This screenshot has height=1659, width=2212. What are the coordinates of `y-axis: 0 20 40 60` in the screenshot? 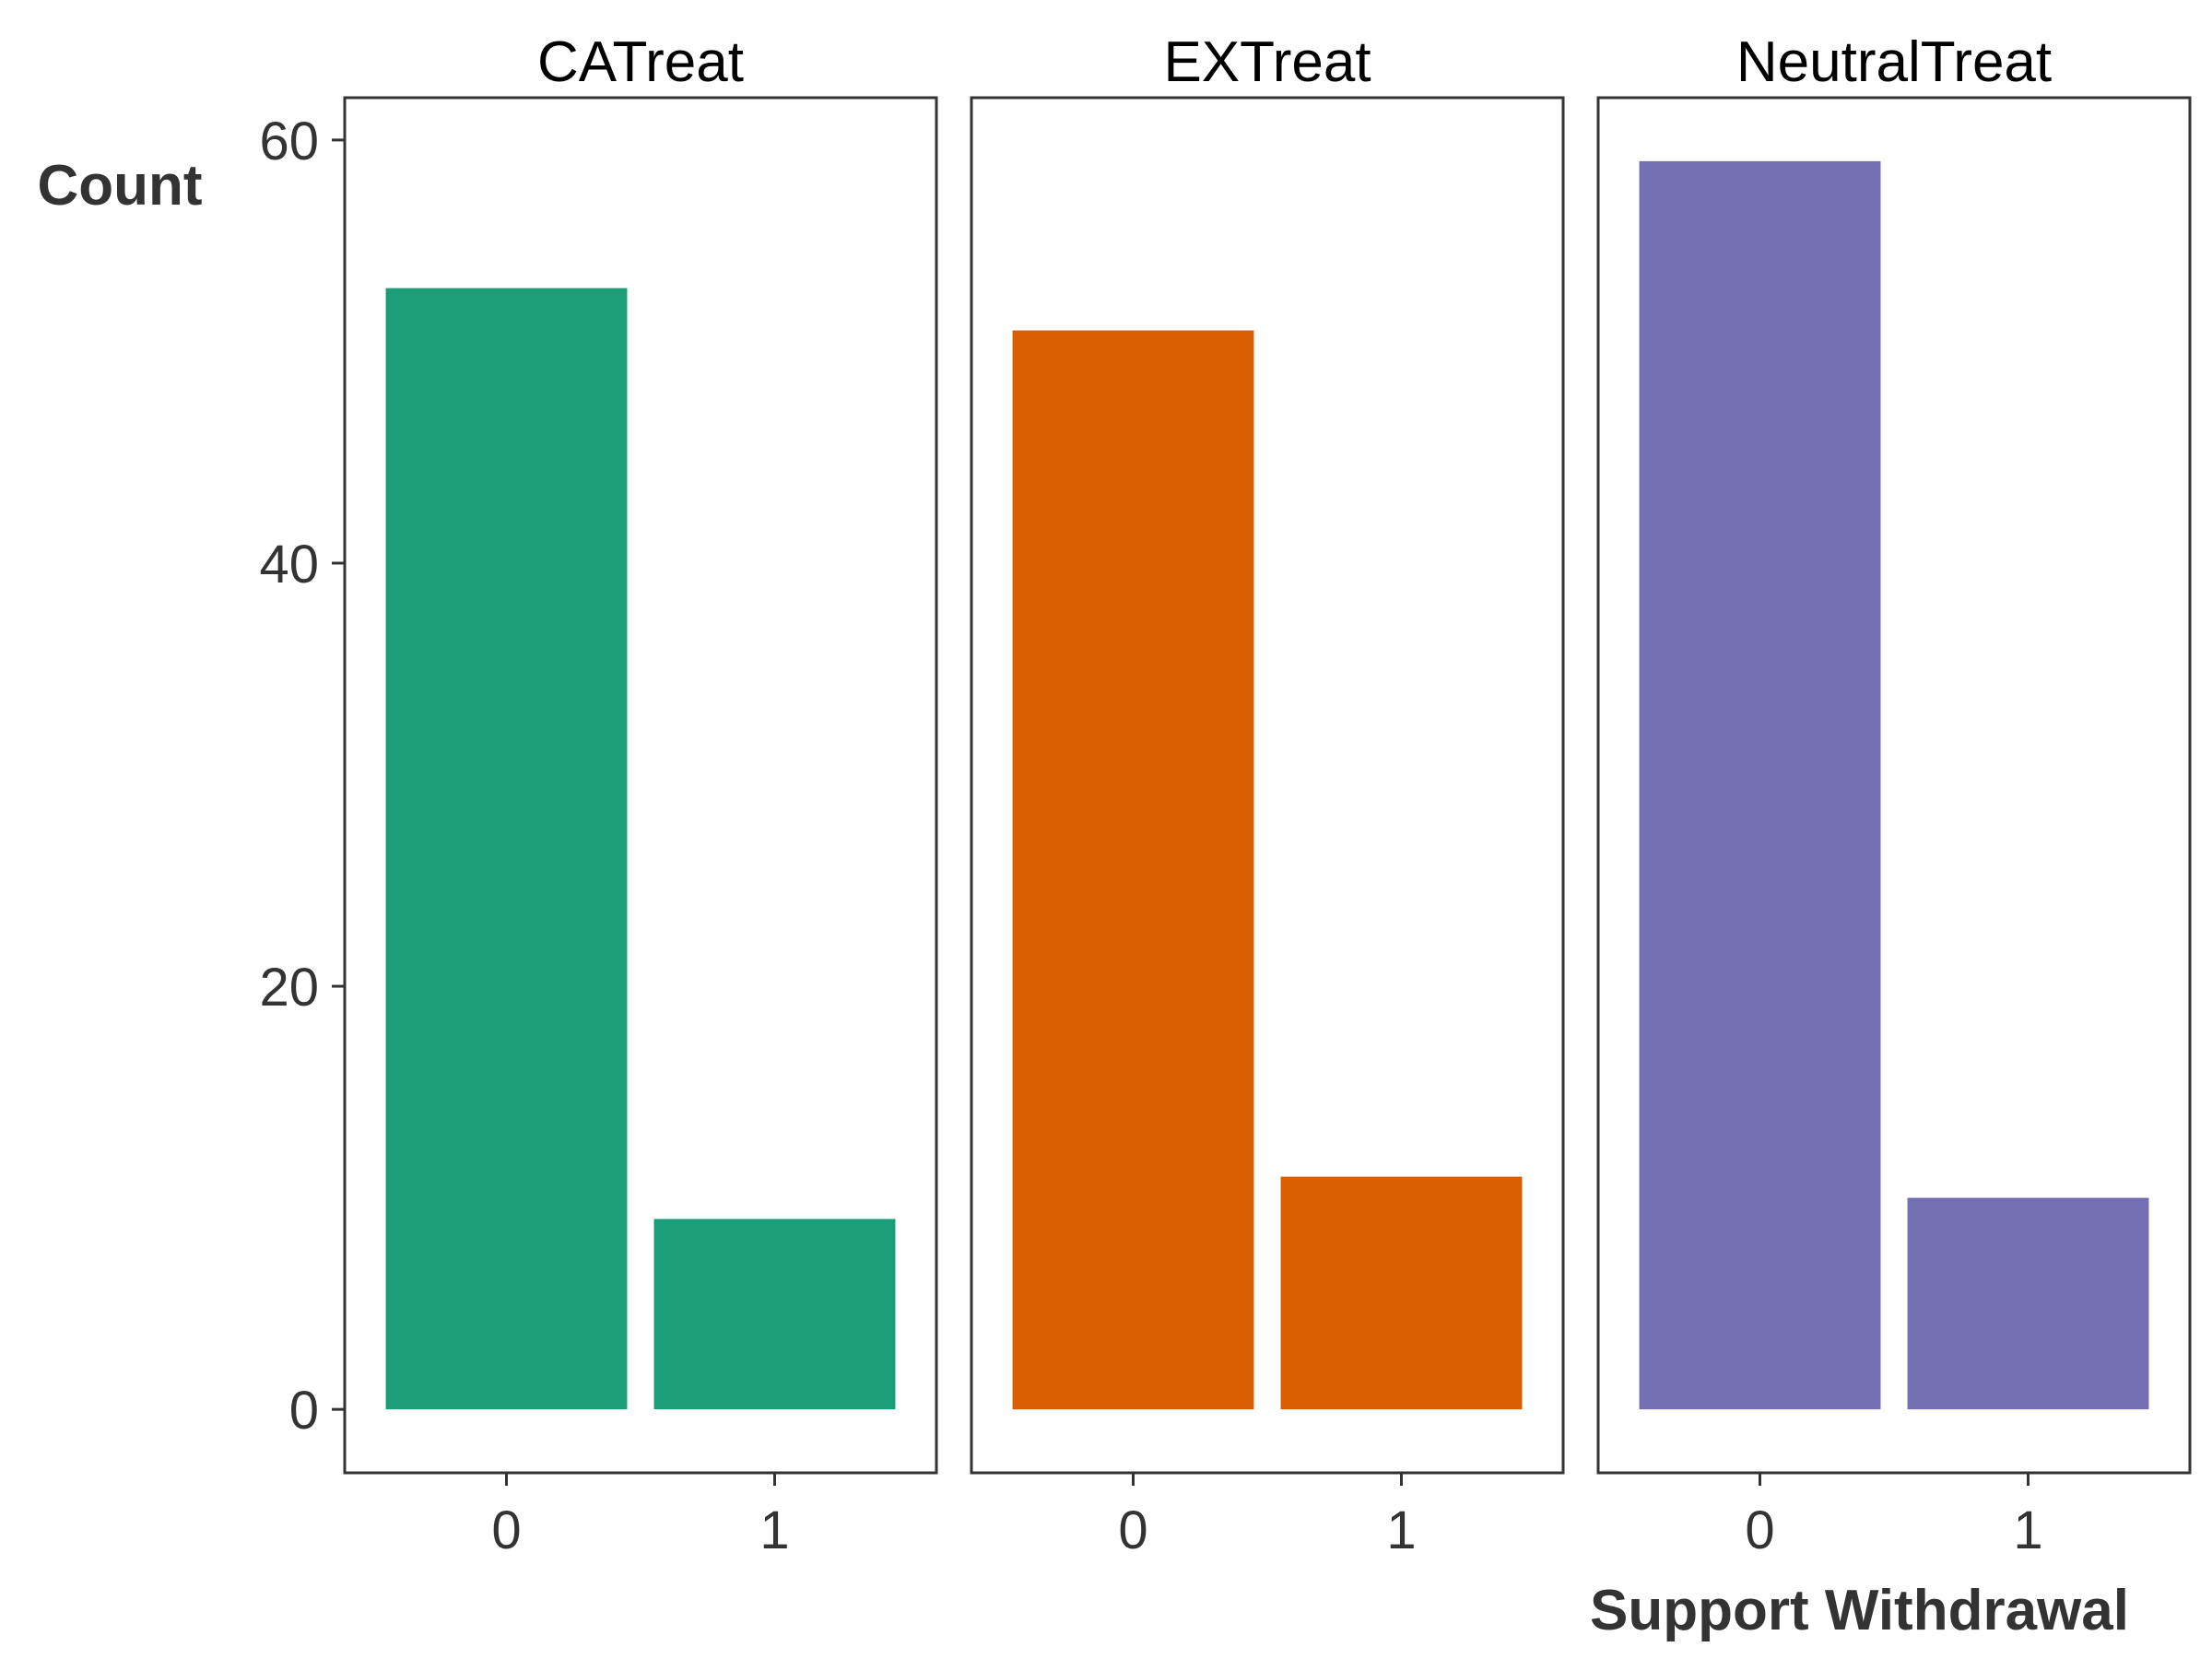 It's located at (302, 776).